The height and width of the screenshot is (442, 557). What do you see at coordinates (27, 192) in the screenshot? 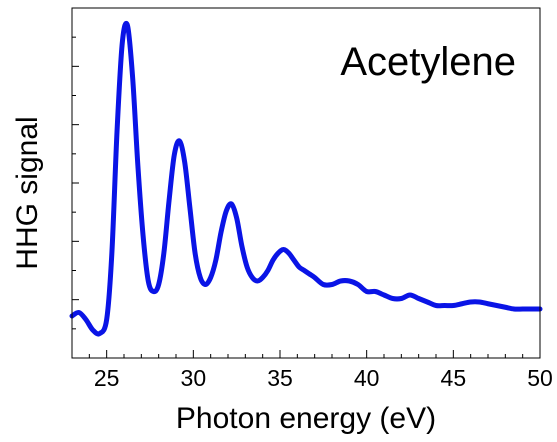
I see `y-axis-label: HHG signal` at bounding box center [27, 192].